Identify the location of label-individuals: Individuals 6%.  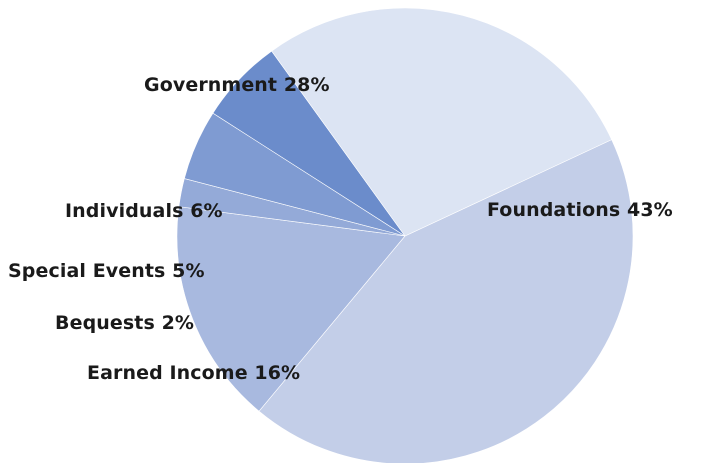
(144, 211).